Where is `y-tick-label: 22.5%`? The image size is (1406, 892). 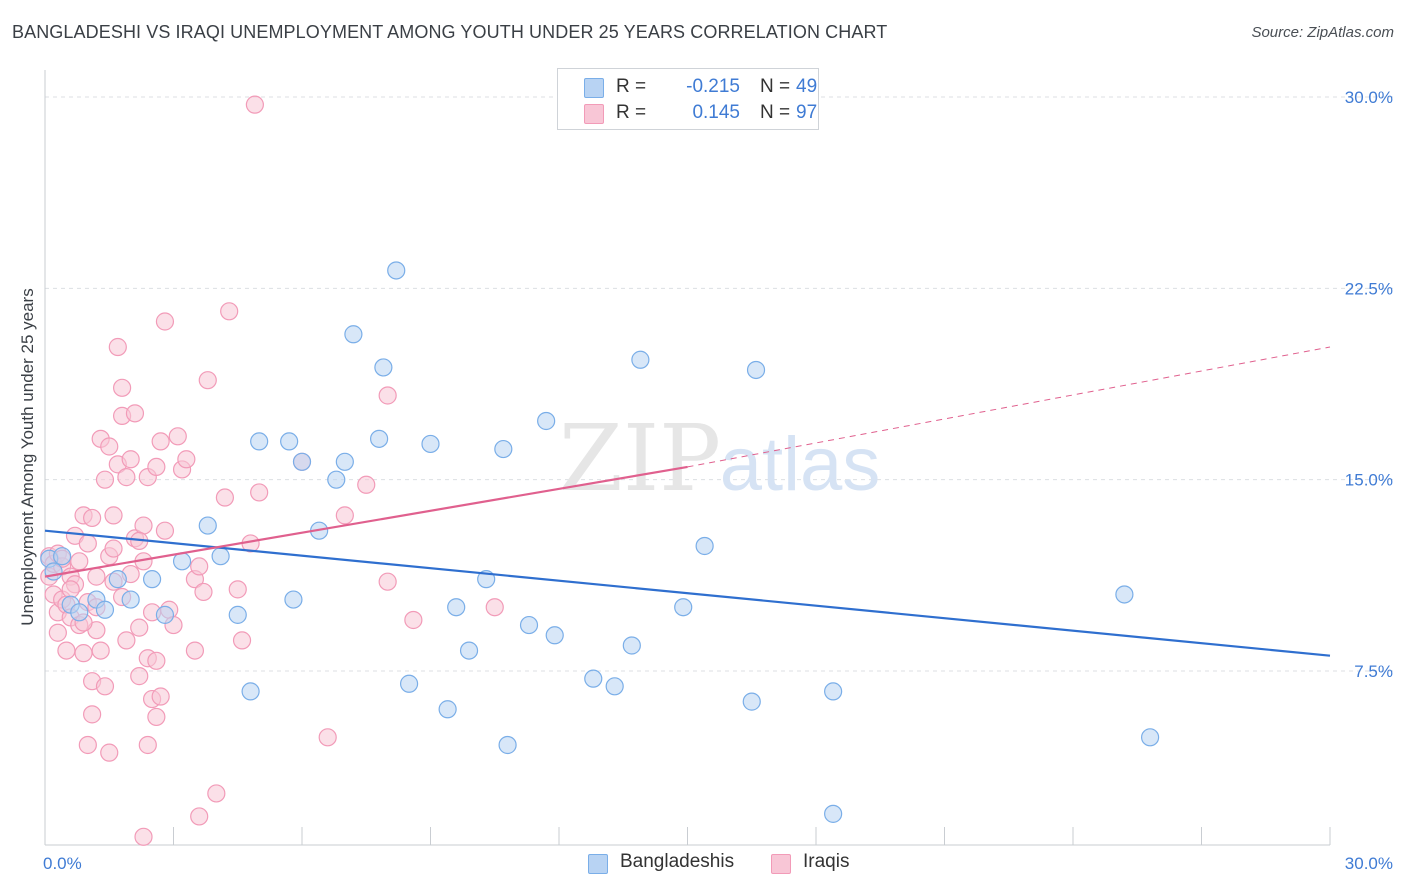
y-tick-label: 22.5% is located at coordinates (1369, 288).